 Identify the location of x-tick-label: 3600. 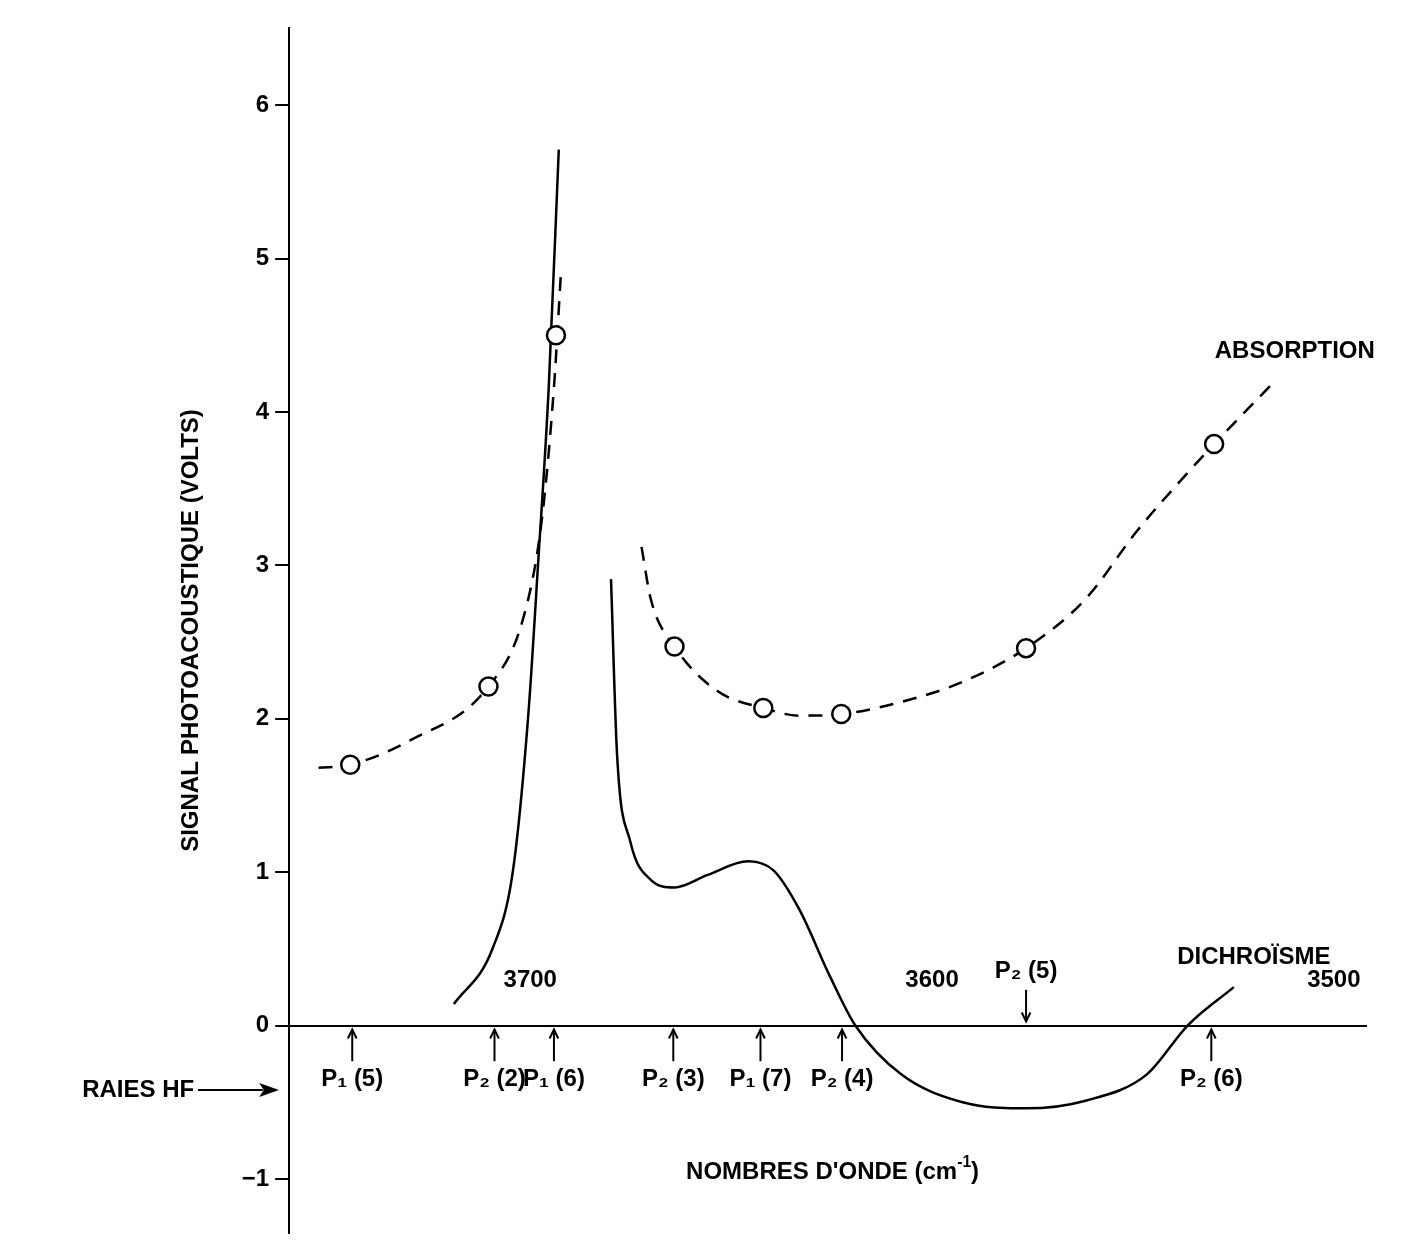
(932, 978).